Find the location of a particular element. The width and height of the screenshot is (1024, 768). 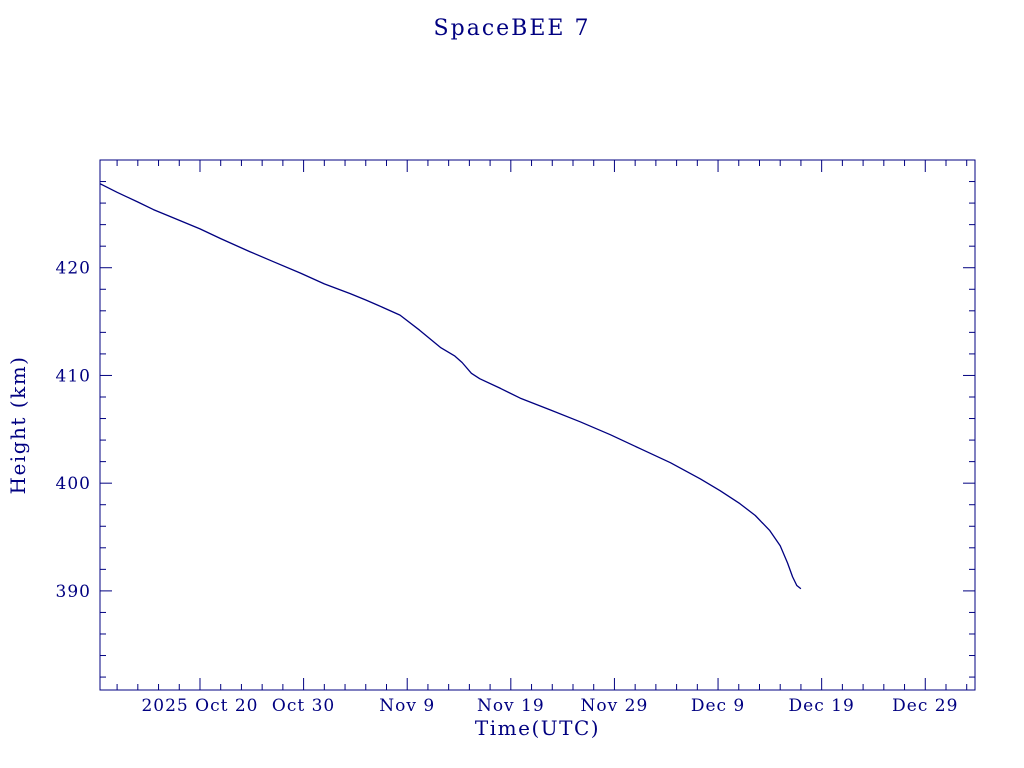

x-tick-label: Nov 9 is located at coordinates (407, 706).